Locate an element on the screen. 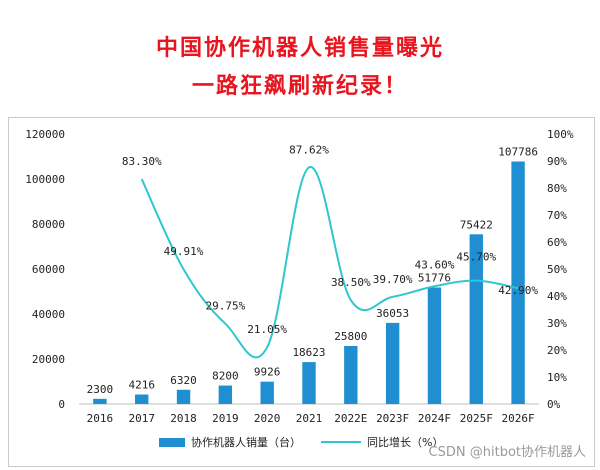 The image size is (600, 470). y-right-tick-label: 60% is located at coordinates (557, 242).